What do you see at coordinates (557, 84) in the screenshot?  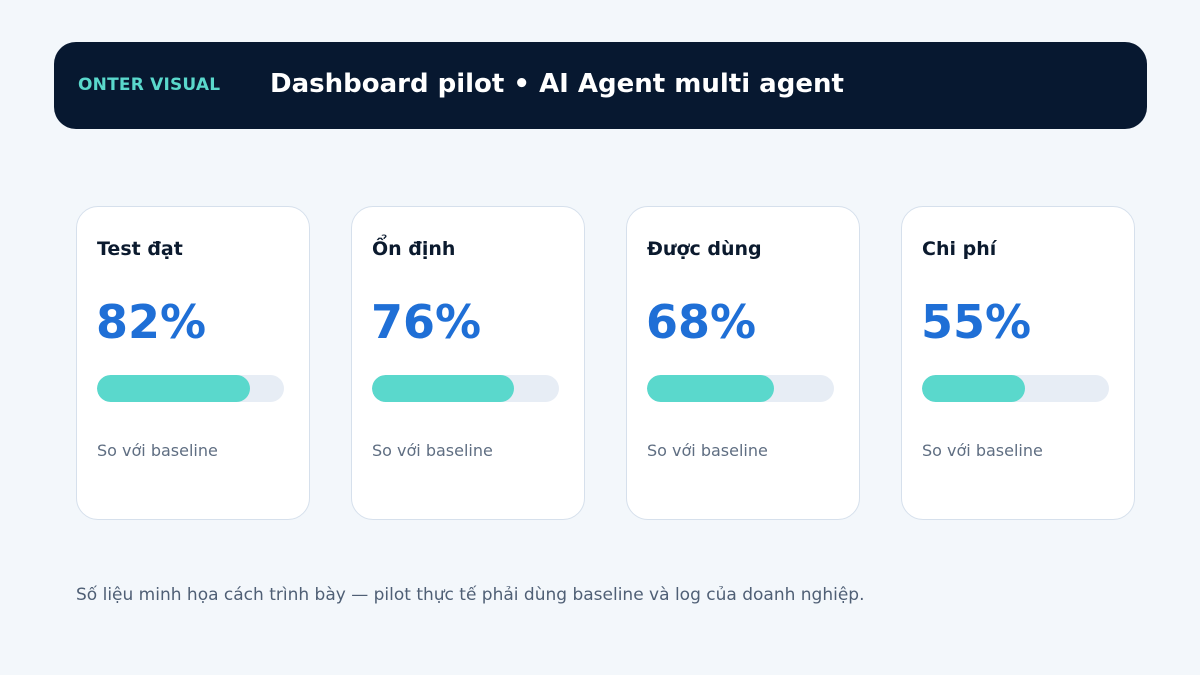 I see `page-title: Dashboard pilot • AI Agent multi agent` at bounding box center [557, 84].